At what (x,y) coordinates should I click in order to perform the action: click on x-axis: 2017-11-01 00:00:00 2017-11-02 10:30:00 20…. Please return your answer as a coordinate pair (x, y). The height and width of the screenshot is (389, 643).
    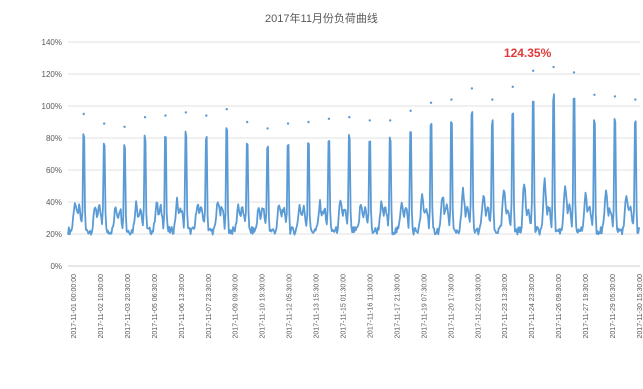
    Looking at the image, I should click on (357, 306).